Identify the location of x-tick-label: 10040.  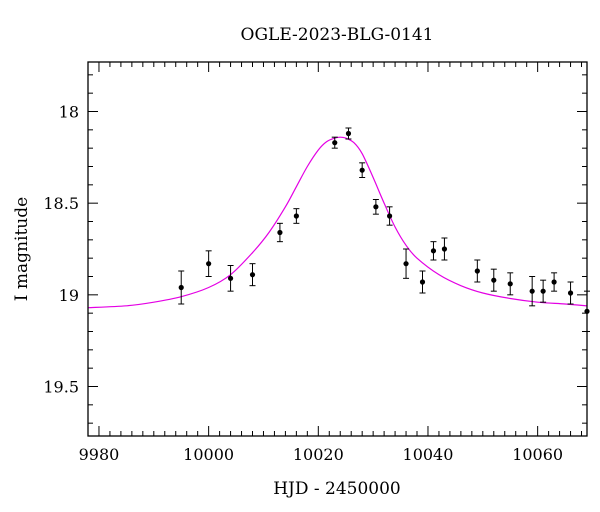
(428, 454).